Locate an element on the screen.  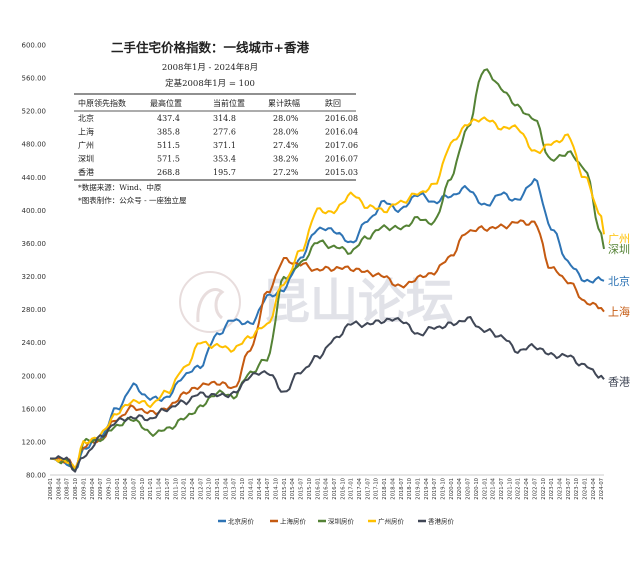
x-tick-label: 2020-04 is located at coordinates (460, 488).